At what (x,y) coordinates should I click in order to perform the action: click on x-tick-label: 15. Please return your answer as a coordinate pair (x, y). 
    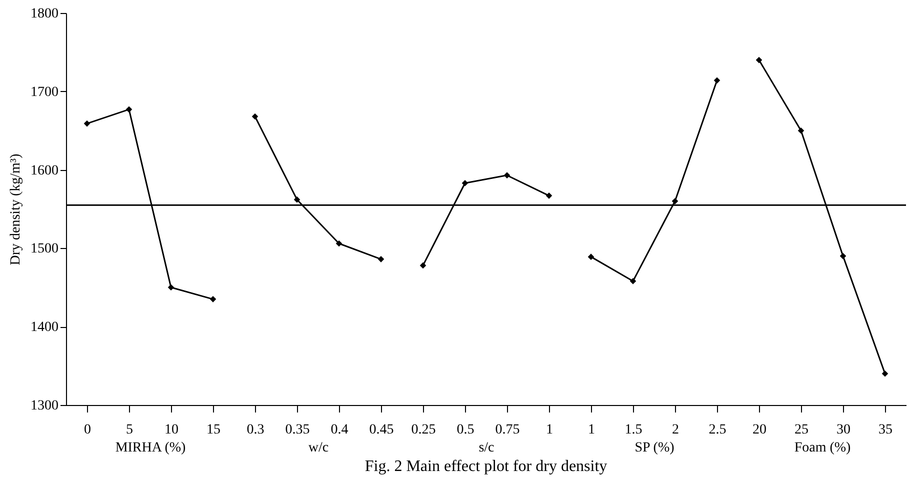
    Looking at the image, I should click on (213, 430).